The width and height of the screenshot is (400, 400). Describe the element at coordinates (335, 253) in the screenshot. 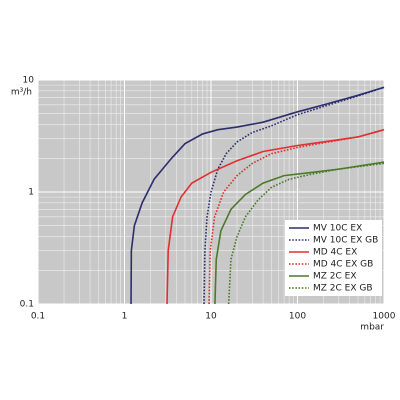

I see `legend-label: MD 4C EX` at that location.